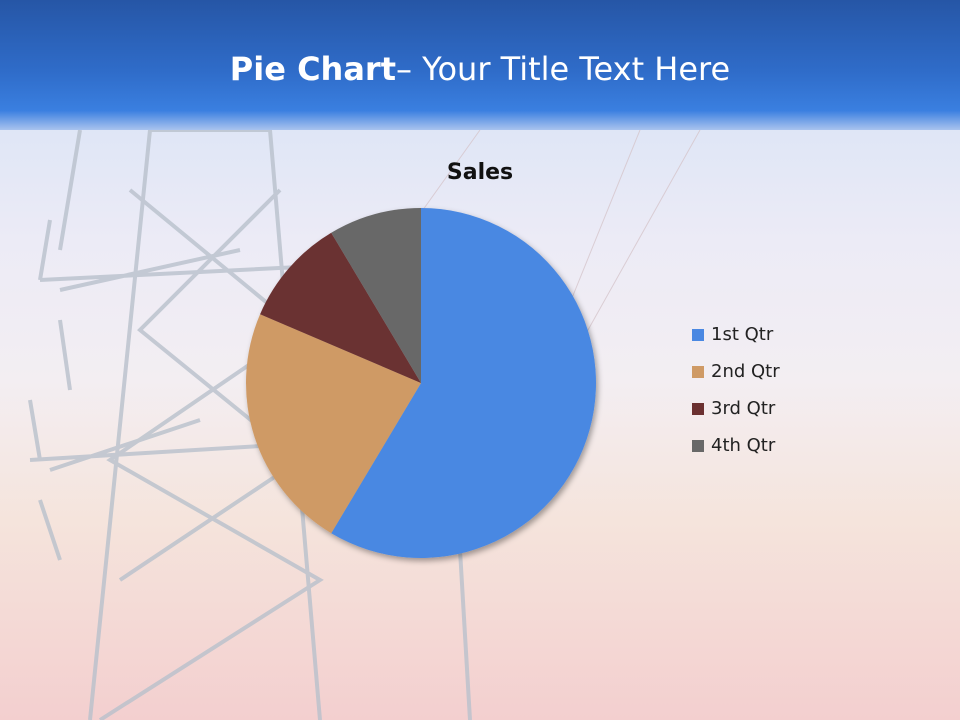 Image resolution: width=960 pixels, height=720 pixels. Describe the element at coordinates (743, 408) in the screenshot. I see `legend-label: 3rd Qtr` at that location.